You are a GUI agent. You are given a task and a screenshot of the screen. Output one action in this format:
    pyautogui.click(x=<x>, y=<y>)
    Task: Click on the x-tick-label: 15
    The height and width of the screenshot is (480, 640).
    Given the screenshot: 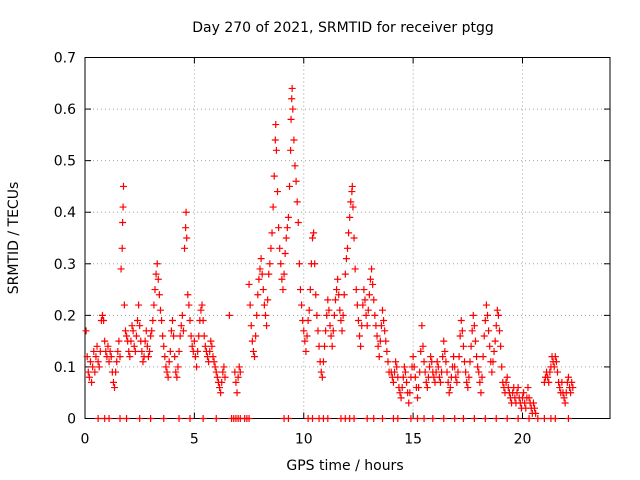 What is the action you would take?
    pyautogui.click(x=413, y=440)
    